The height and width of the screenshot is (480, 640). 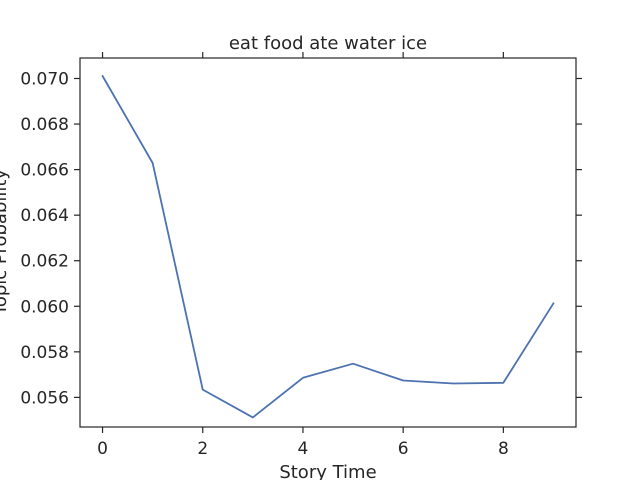 What do you see at coordinates (403, 449) in the screenshot?
I see `x-tick-label: 6` at bounding box center [403, 449].